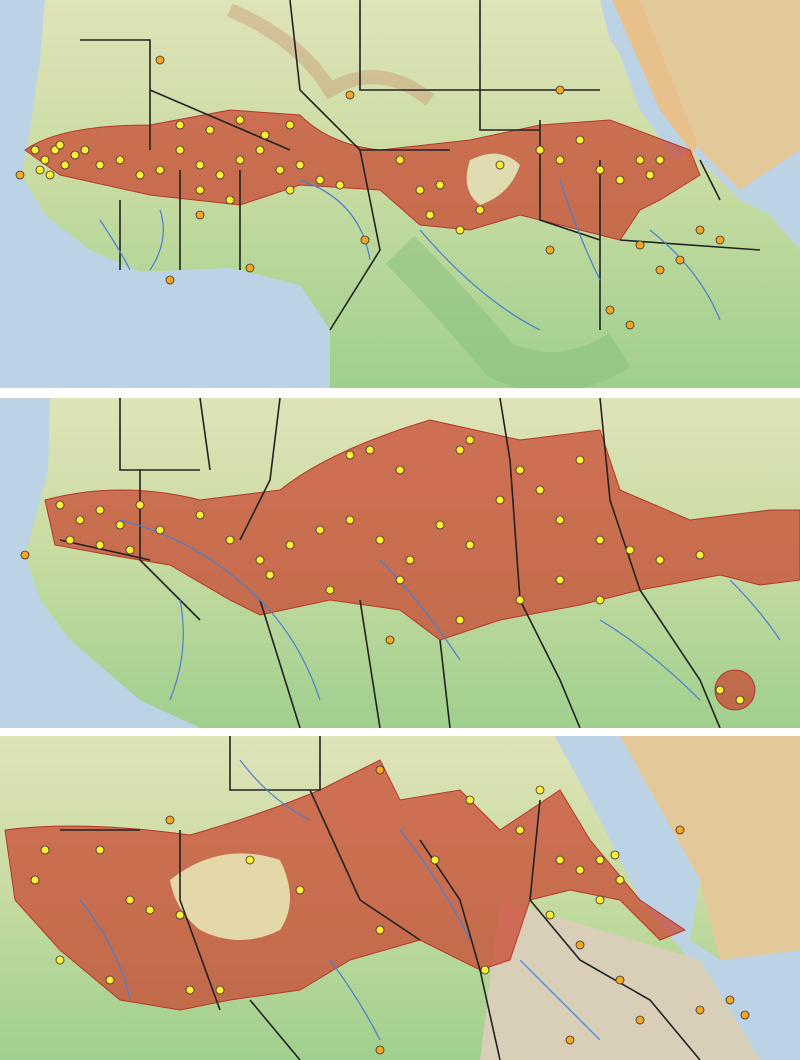 Image resolution: width=800 pixels, height=1060 pixels. What do you see at coordinates (362, 175) in the screenshot?
I see `range-area` at bounding box center [362, 175].